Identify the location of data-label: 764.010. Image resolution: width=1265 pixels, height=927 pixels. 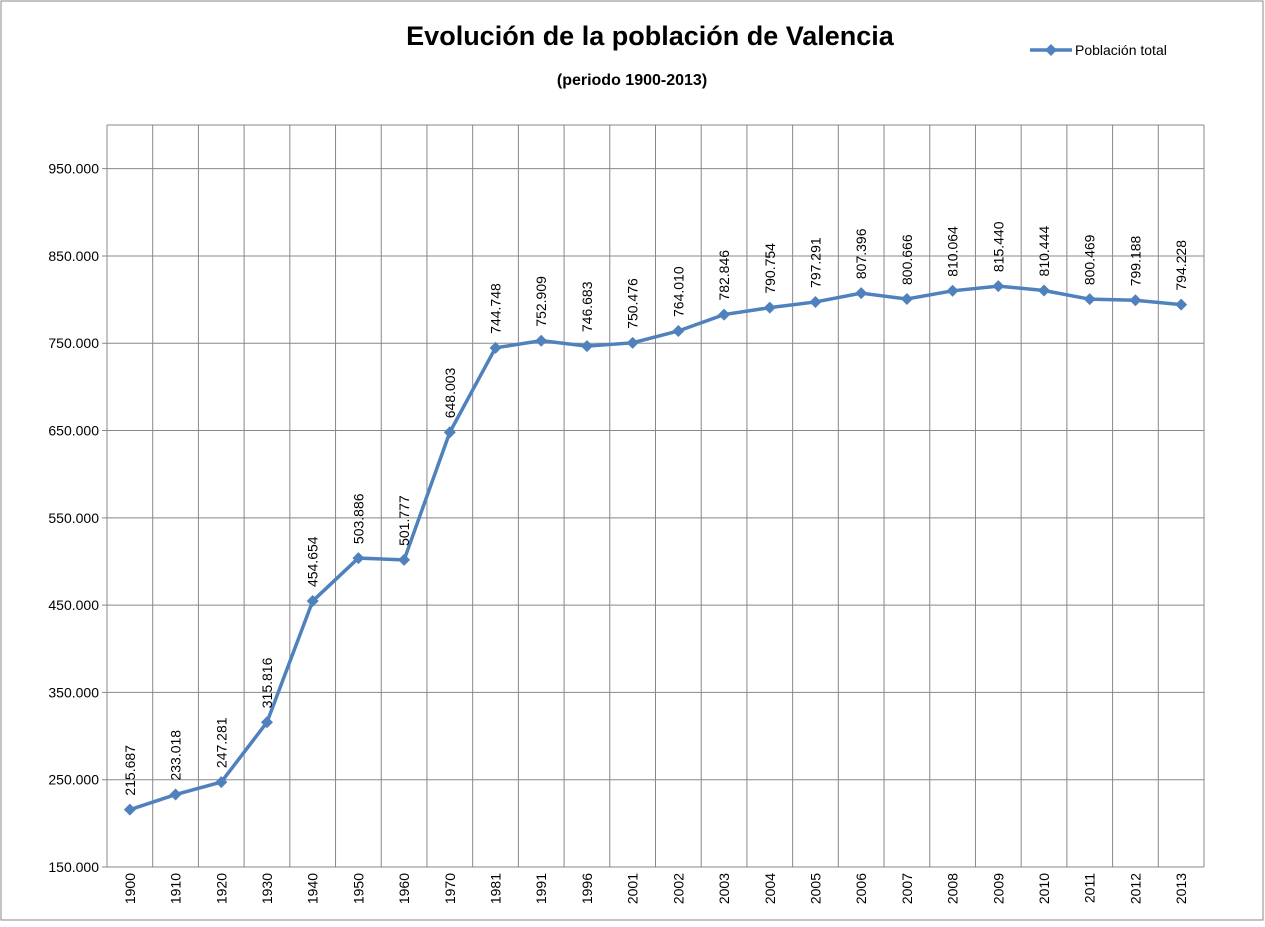
(678, 291).